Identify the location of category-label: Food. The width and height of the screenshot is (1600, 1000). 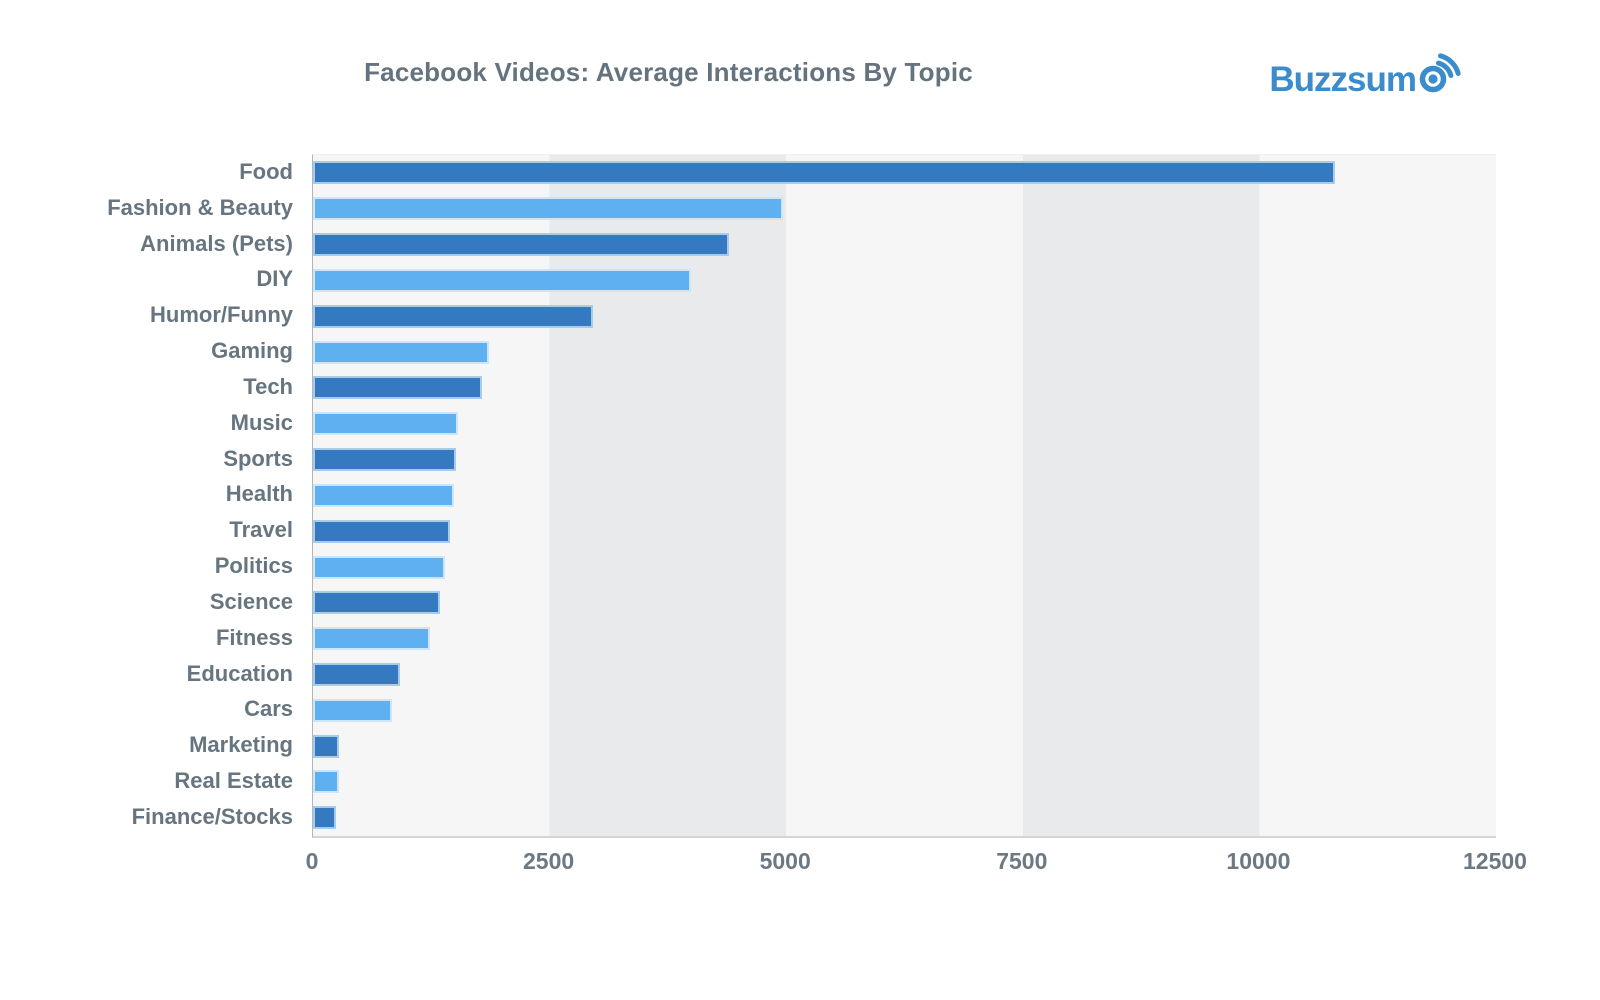
(266, 171).